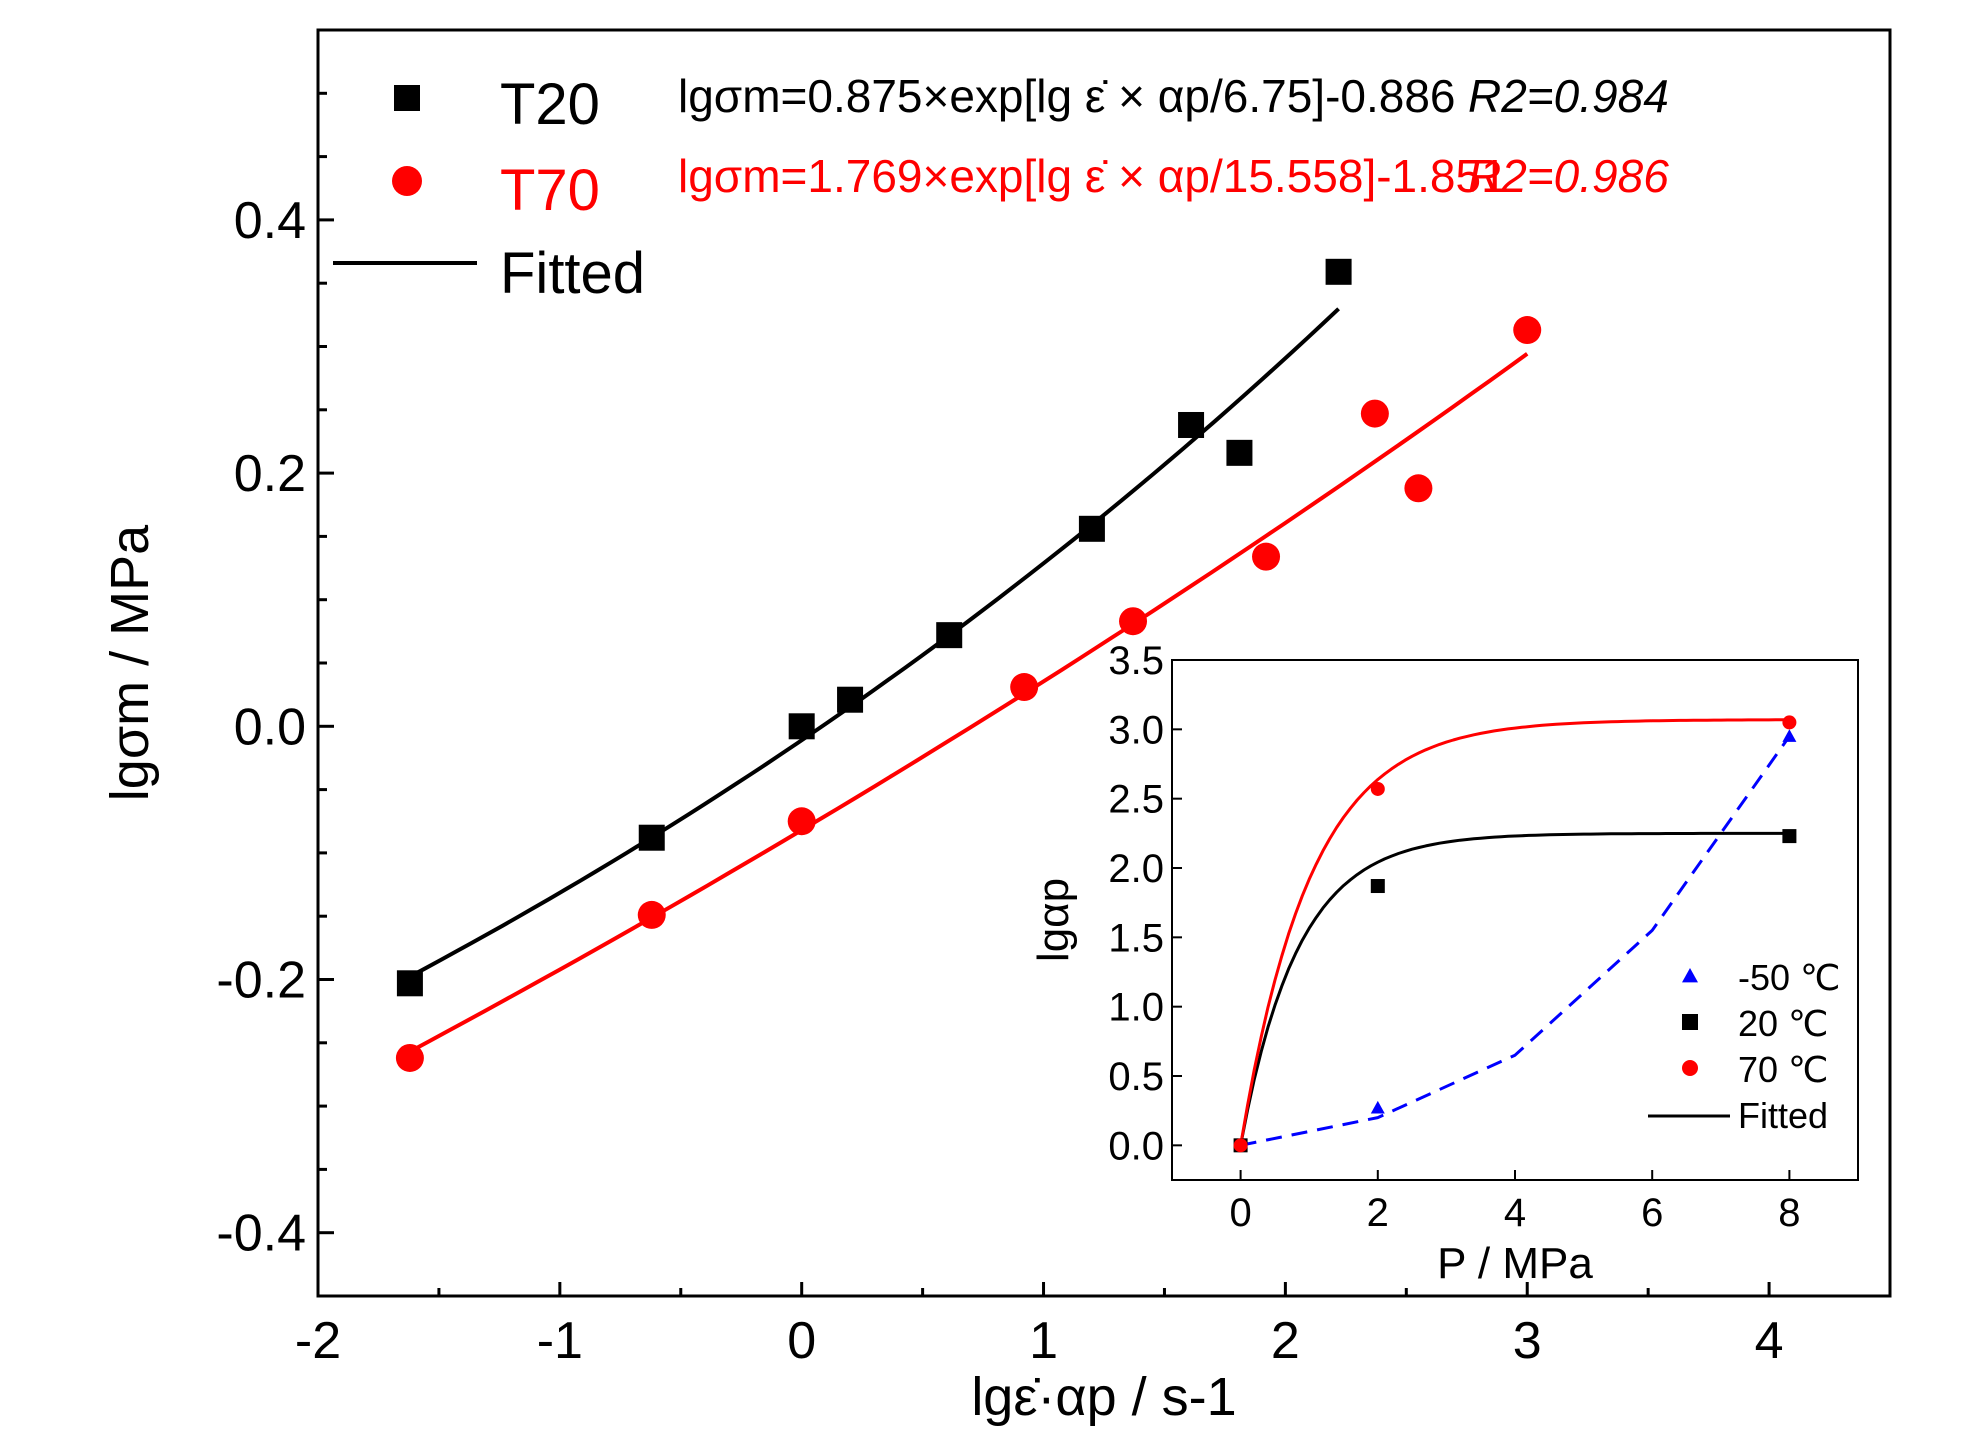 The width and height of the screenshot is (1984, 1441). I want to click on fit-equation: lgσm=1.769×exp[lg ε̇ × αp/15.558]-1.851, so click(1092, 176).